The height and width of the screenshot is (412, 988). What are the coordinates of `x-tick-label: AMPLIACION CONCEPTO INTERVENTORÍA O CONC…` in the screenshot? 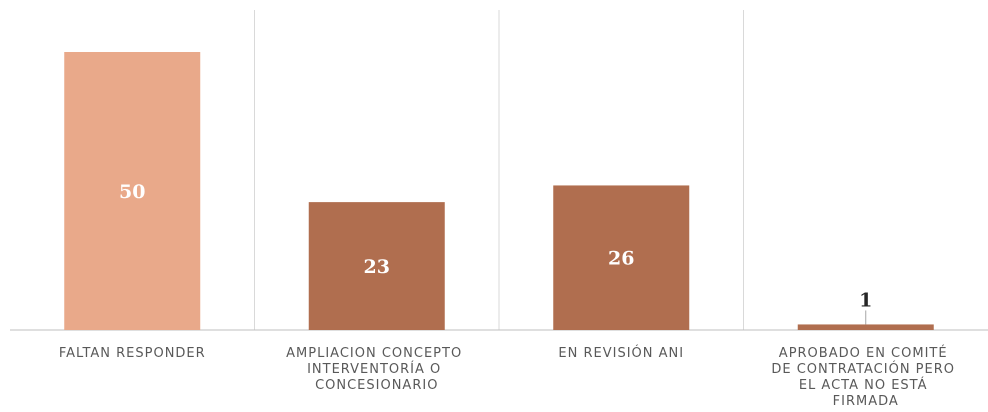 It's located at (376, 369).